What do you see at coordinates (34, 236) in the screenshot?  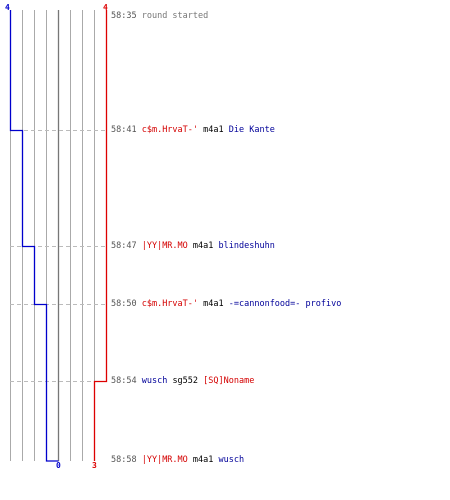 I see `blue-team-score-line` at bounding box center [34, 236].